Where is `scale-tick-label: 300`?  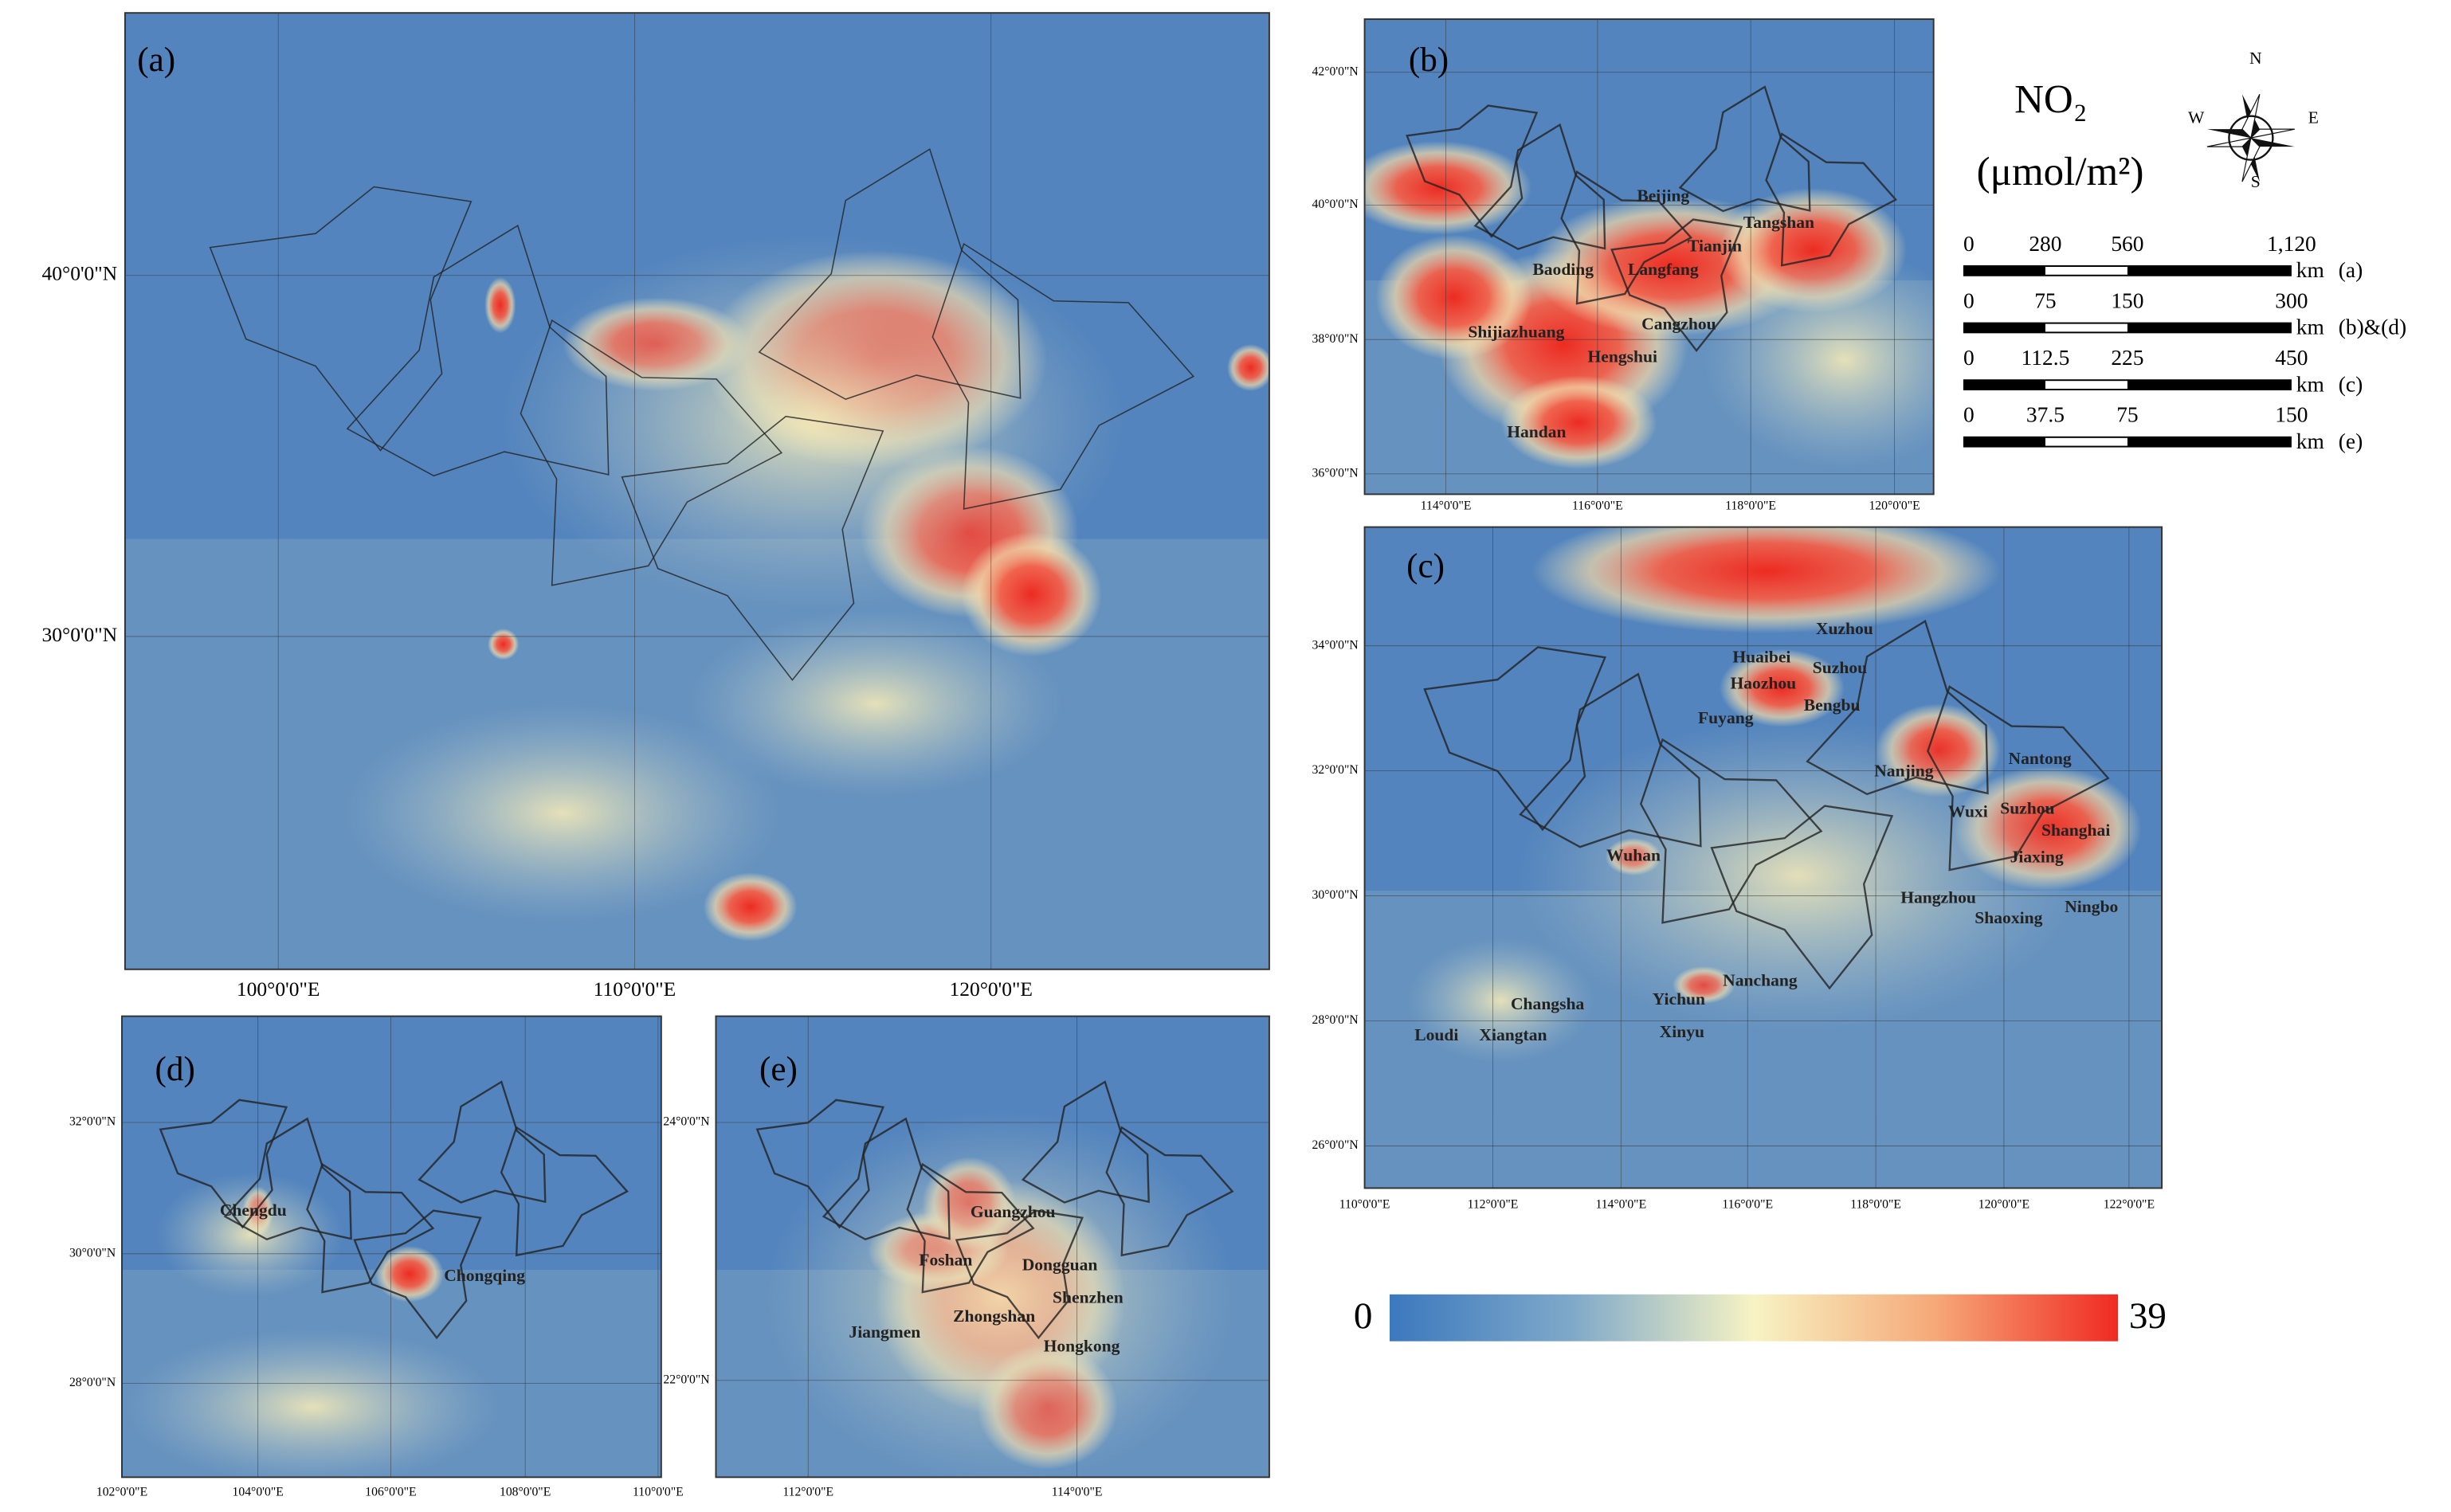
scale-tick-label: 300 is located at coordinates (2291, 300).